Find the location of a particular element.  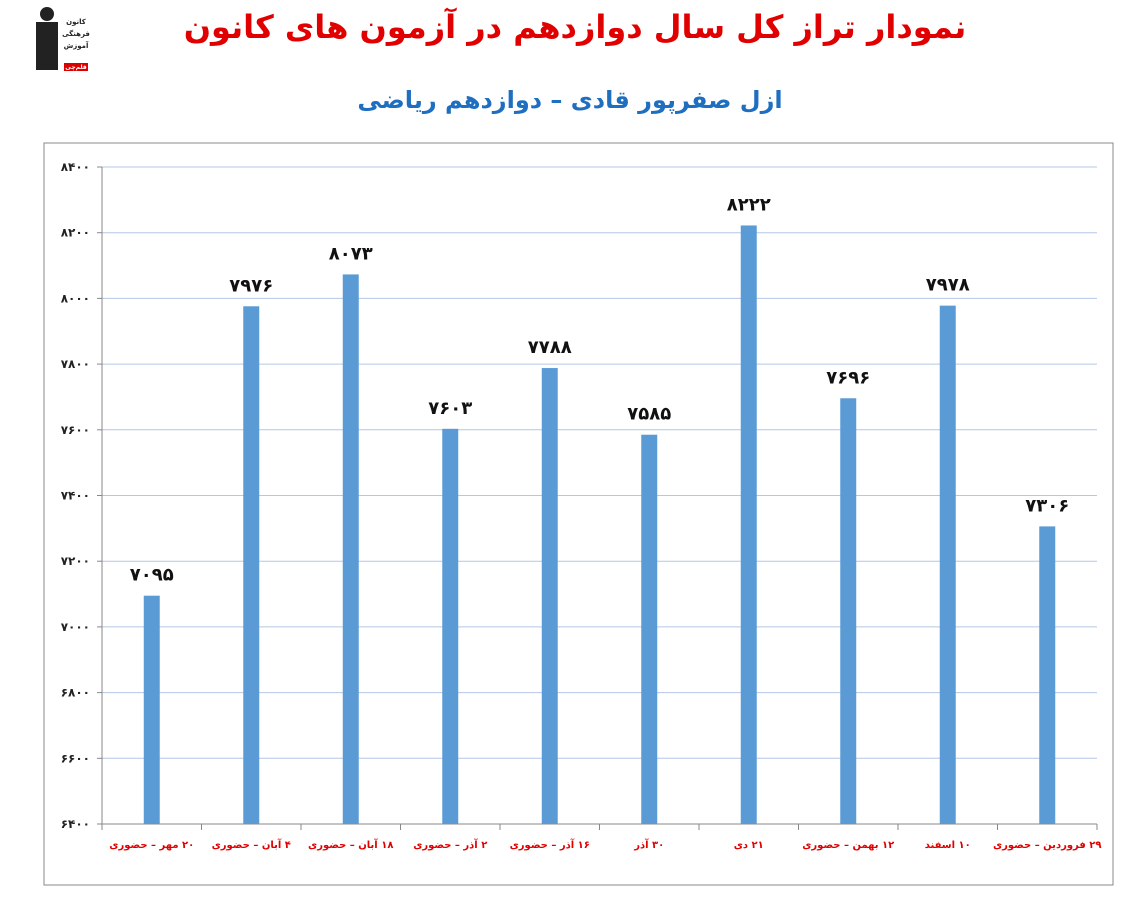

x-tick-label: ۲۱ دی is located at coordinates (749, 845).